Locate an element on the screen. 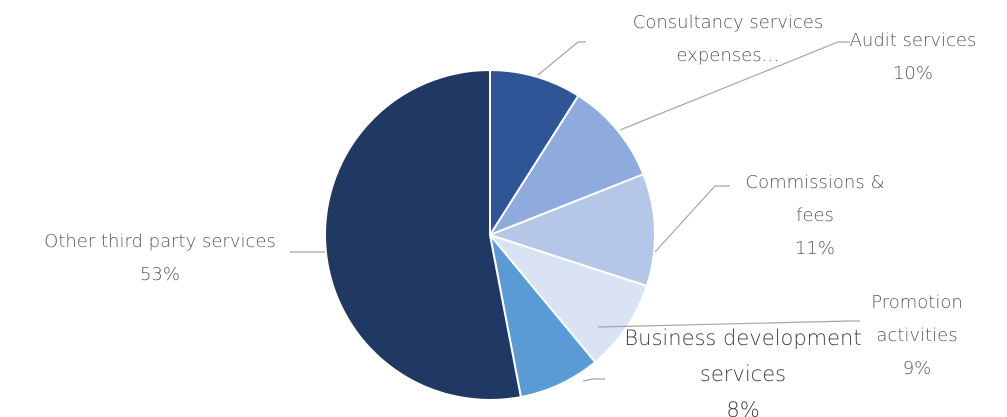 This screenshot has width=1007, height=417. slice-label: Audit services 10% is located at coordinates (913, 57).